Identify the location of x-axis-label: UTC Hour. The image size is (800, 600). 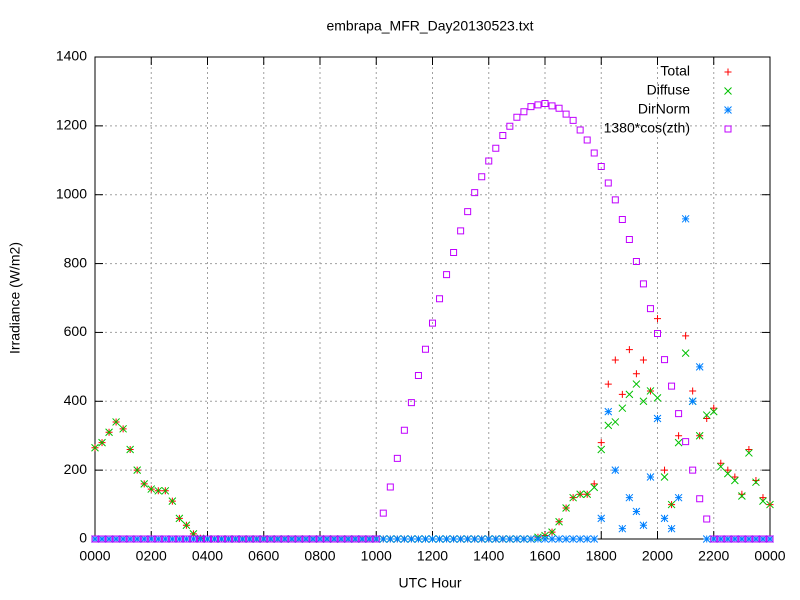
(429, 583).